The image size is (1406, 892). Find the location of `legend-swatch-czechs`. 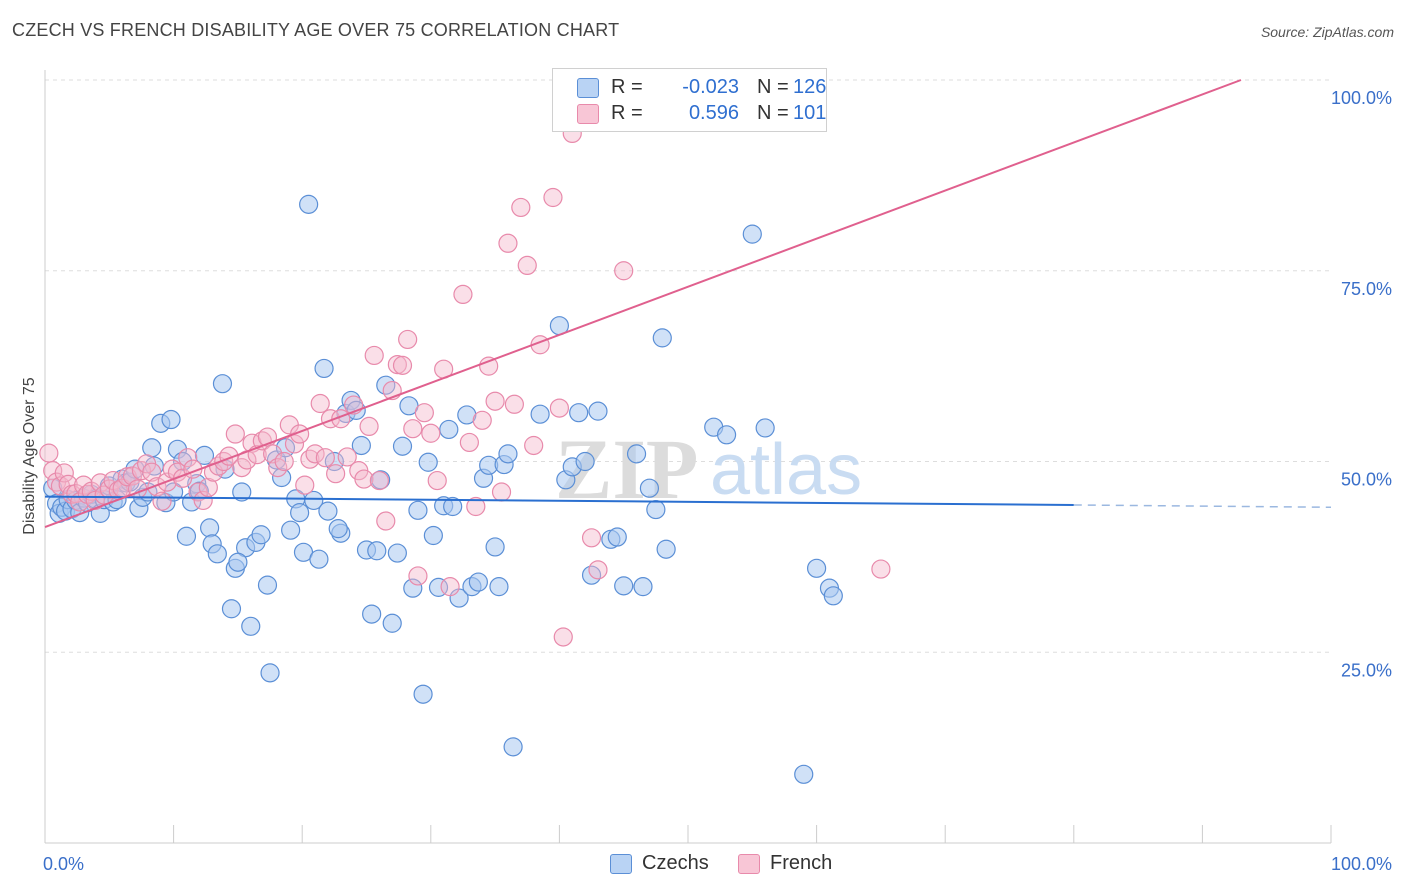

legend-swatch-czechs is located at coordinates (588, 88).